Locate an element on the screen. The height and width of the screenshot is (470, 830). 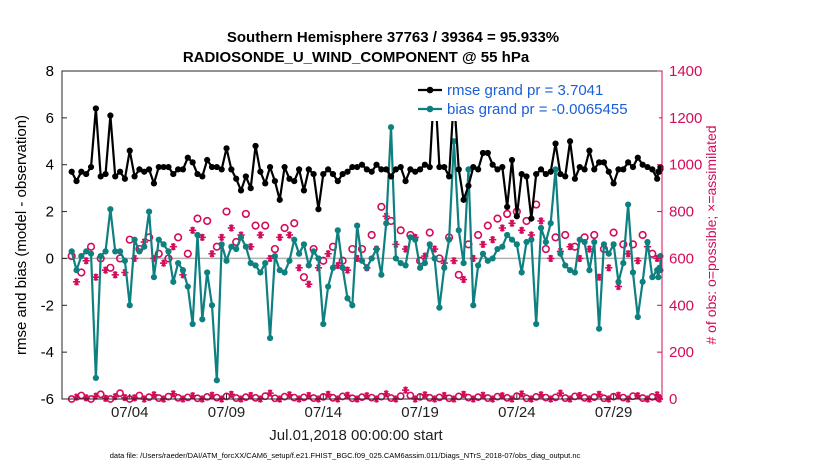
y-tick-label-left: -2 is located at coordinates (47, 305).